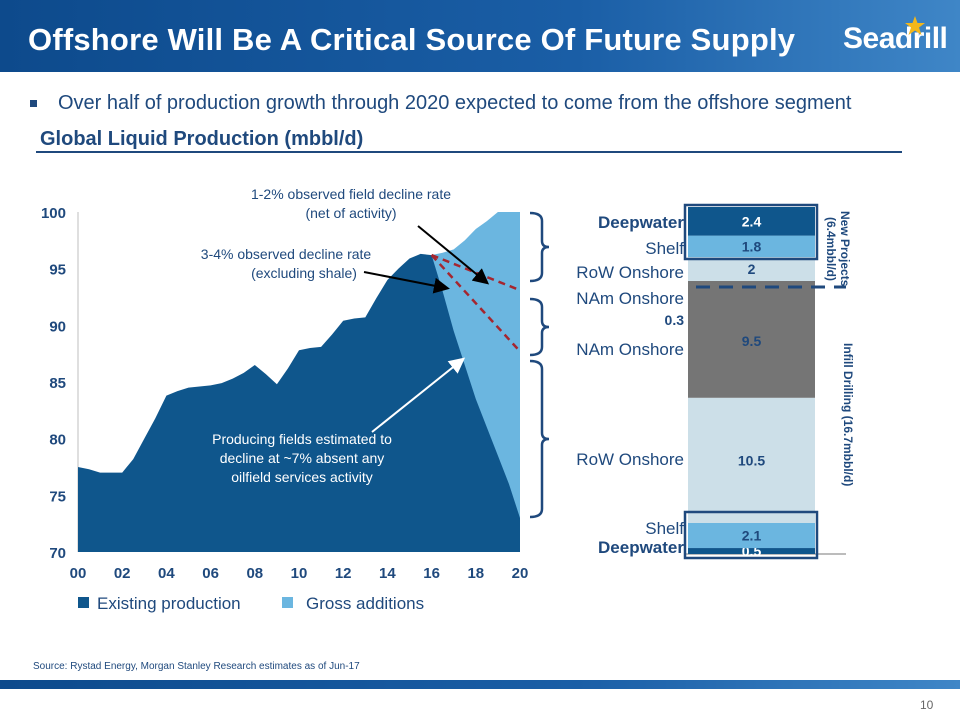 This screenshot has height=720, width=960. I want to click on label-shelf-new: Shelf, so click(664, 248).